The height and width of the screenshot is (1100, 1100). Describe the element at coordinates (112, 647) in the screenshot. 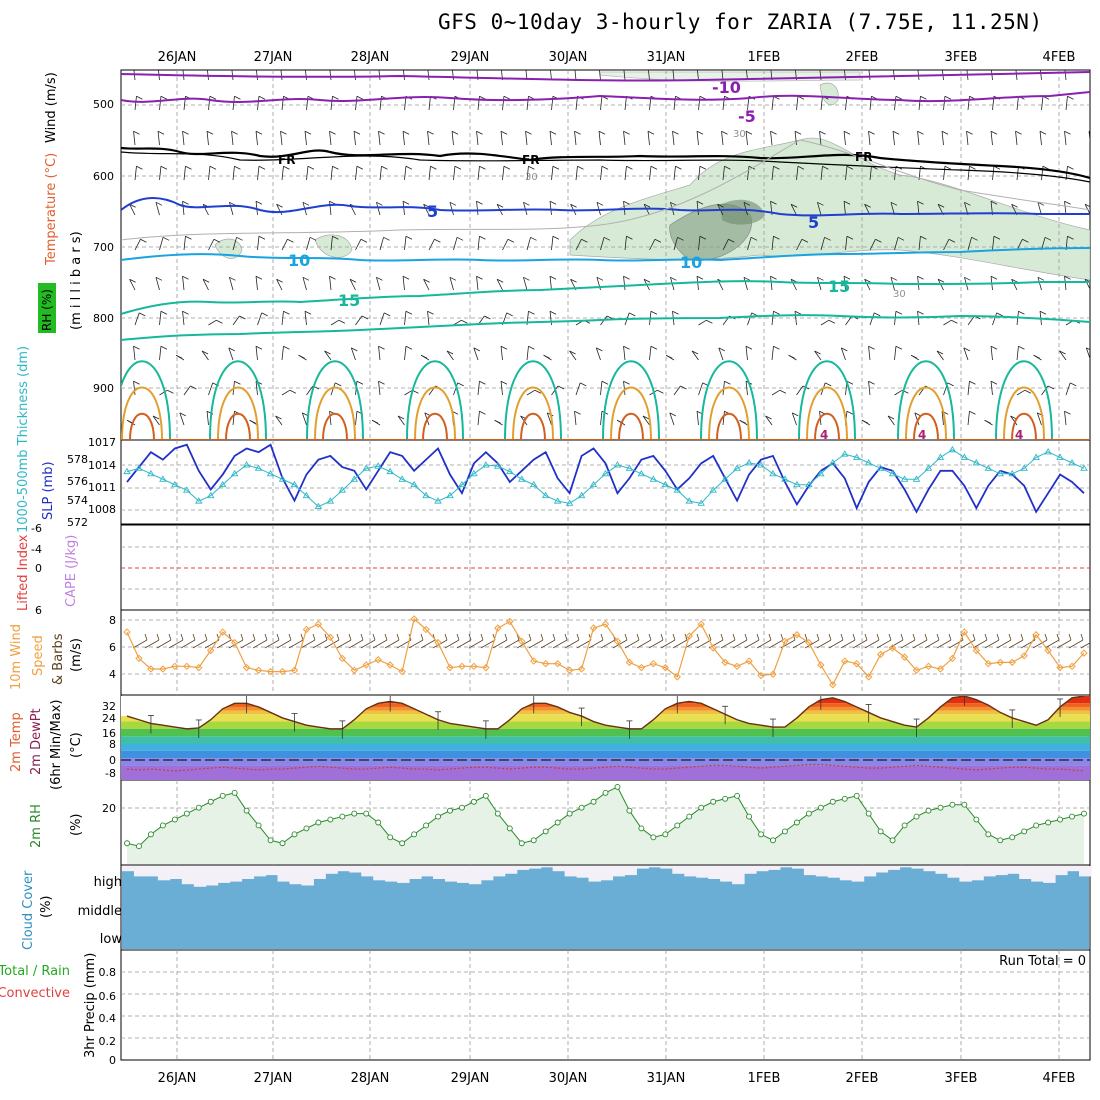

I see `wind-tick: 6` at that location.